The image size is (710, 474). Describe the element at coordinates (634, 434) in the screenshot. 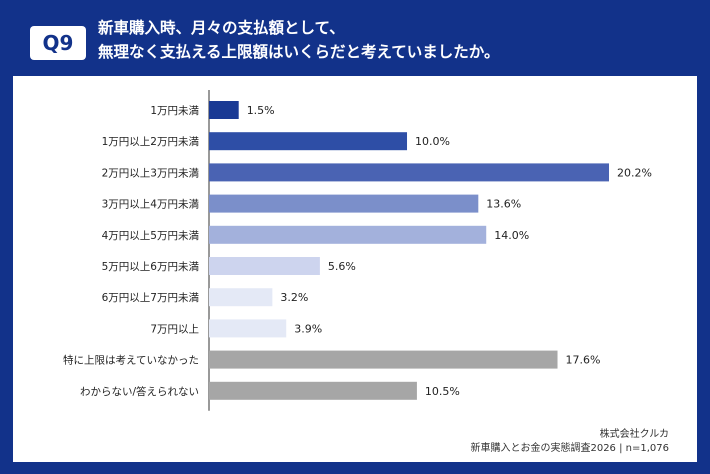

I see `source-company: 株式会社クルカ` at that location.